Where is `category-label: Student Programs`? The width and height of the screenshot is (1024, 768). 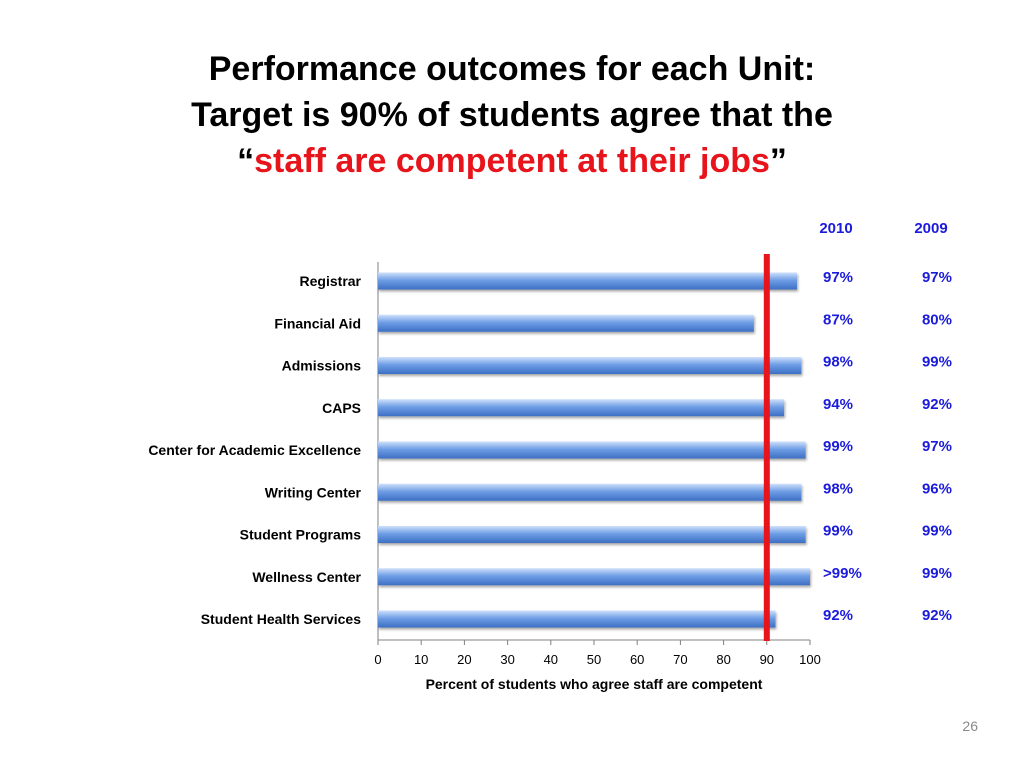
category-label: Student Programs is located at coordinates (301, 535).